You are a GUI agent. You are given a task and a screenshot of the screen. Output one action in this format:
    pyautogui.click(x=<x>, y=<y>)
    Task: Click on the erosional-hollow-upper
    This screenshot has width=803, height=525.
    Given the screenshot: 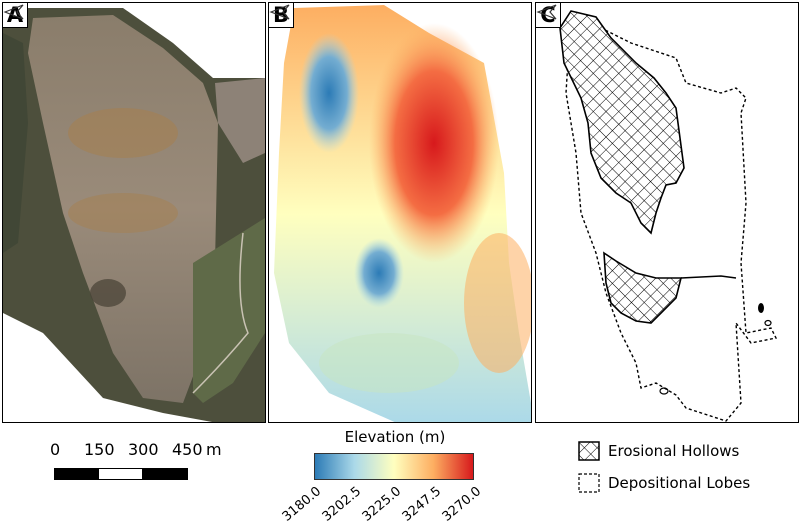 What is the action you would take?
    pyautogui.click(x=622, y=122)
    